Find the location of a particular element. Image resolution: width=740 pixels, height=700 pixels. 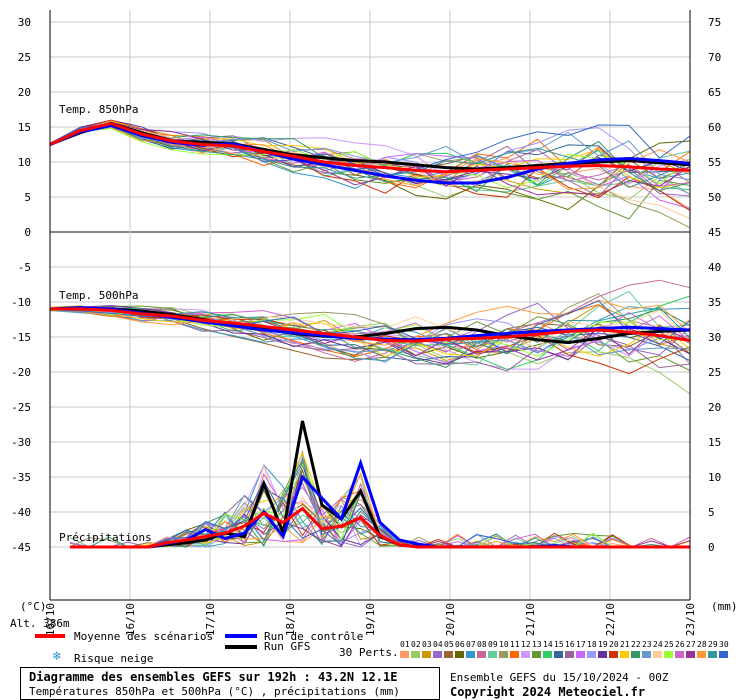

left-tick-label: -15 is located at coordinates (21, 337).